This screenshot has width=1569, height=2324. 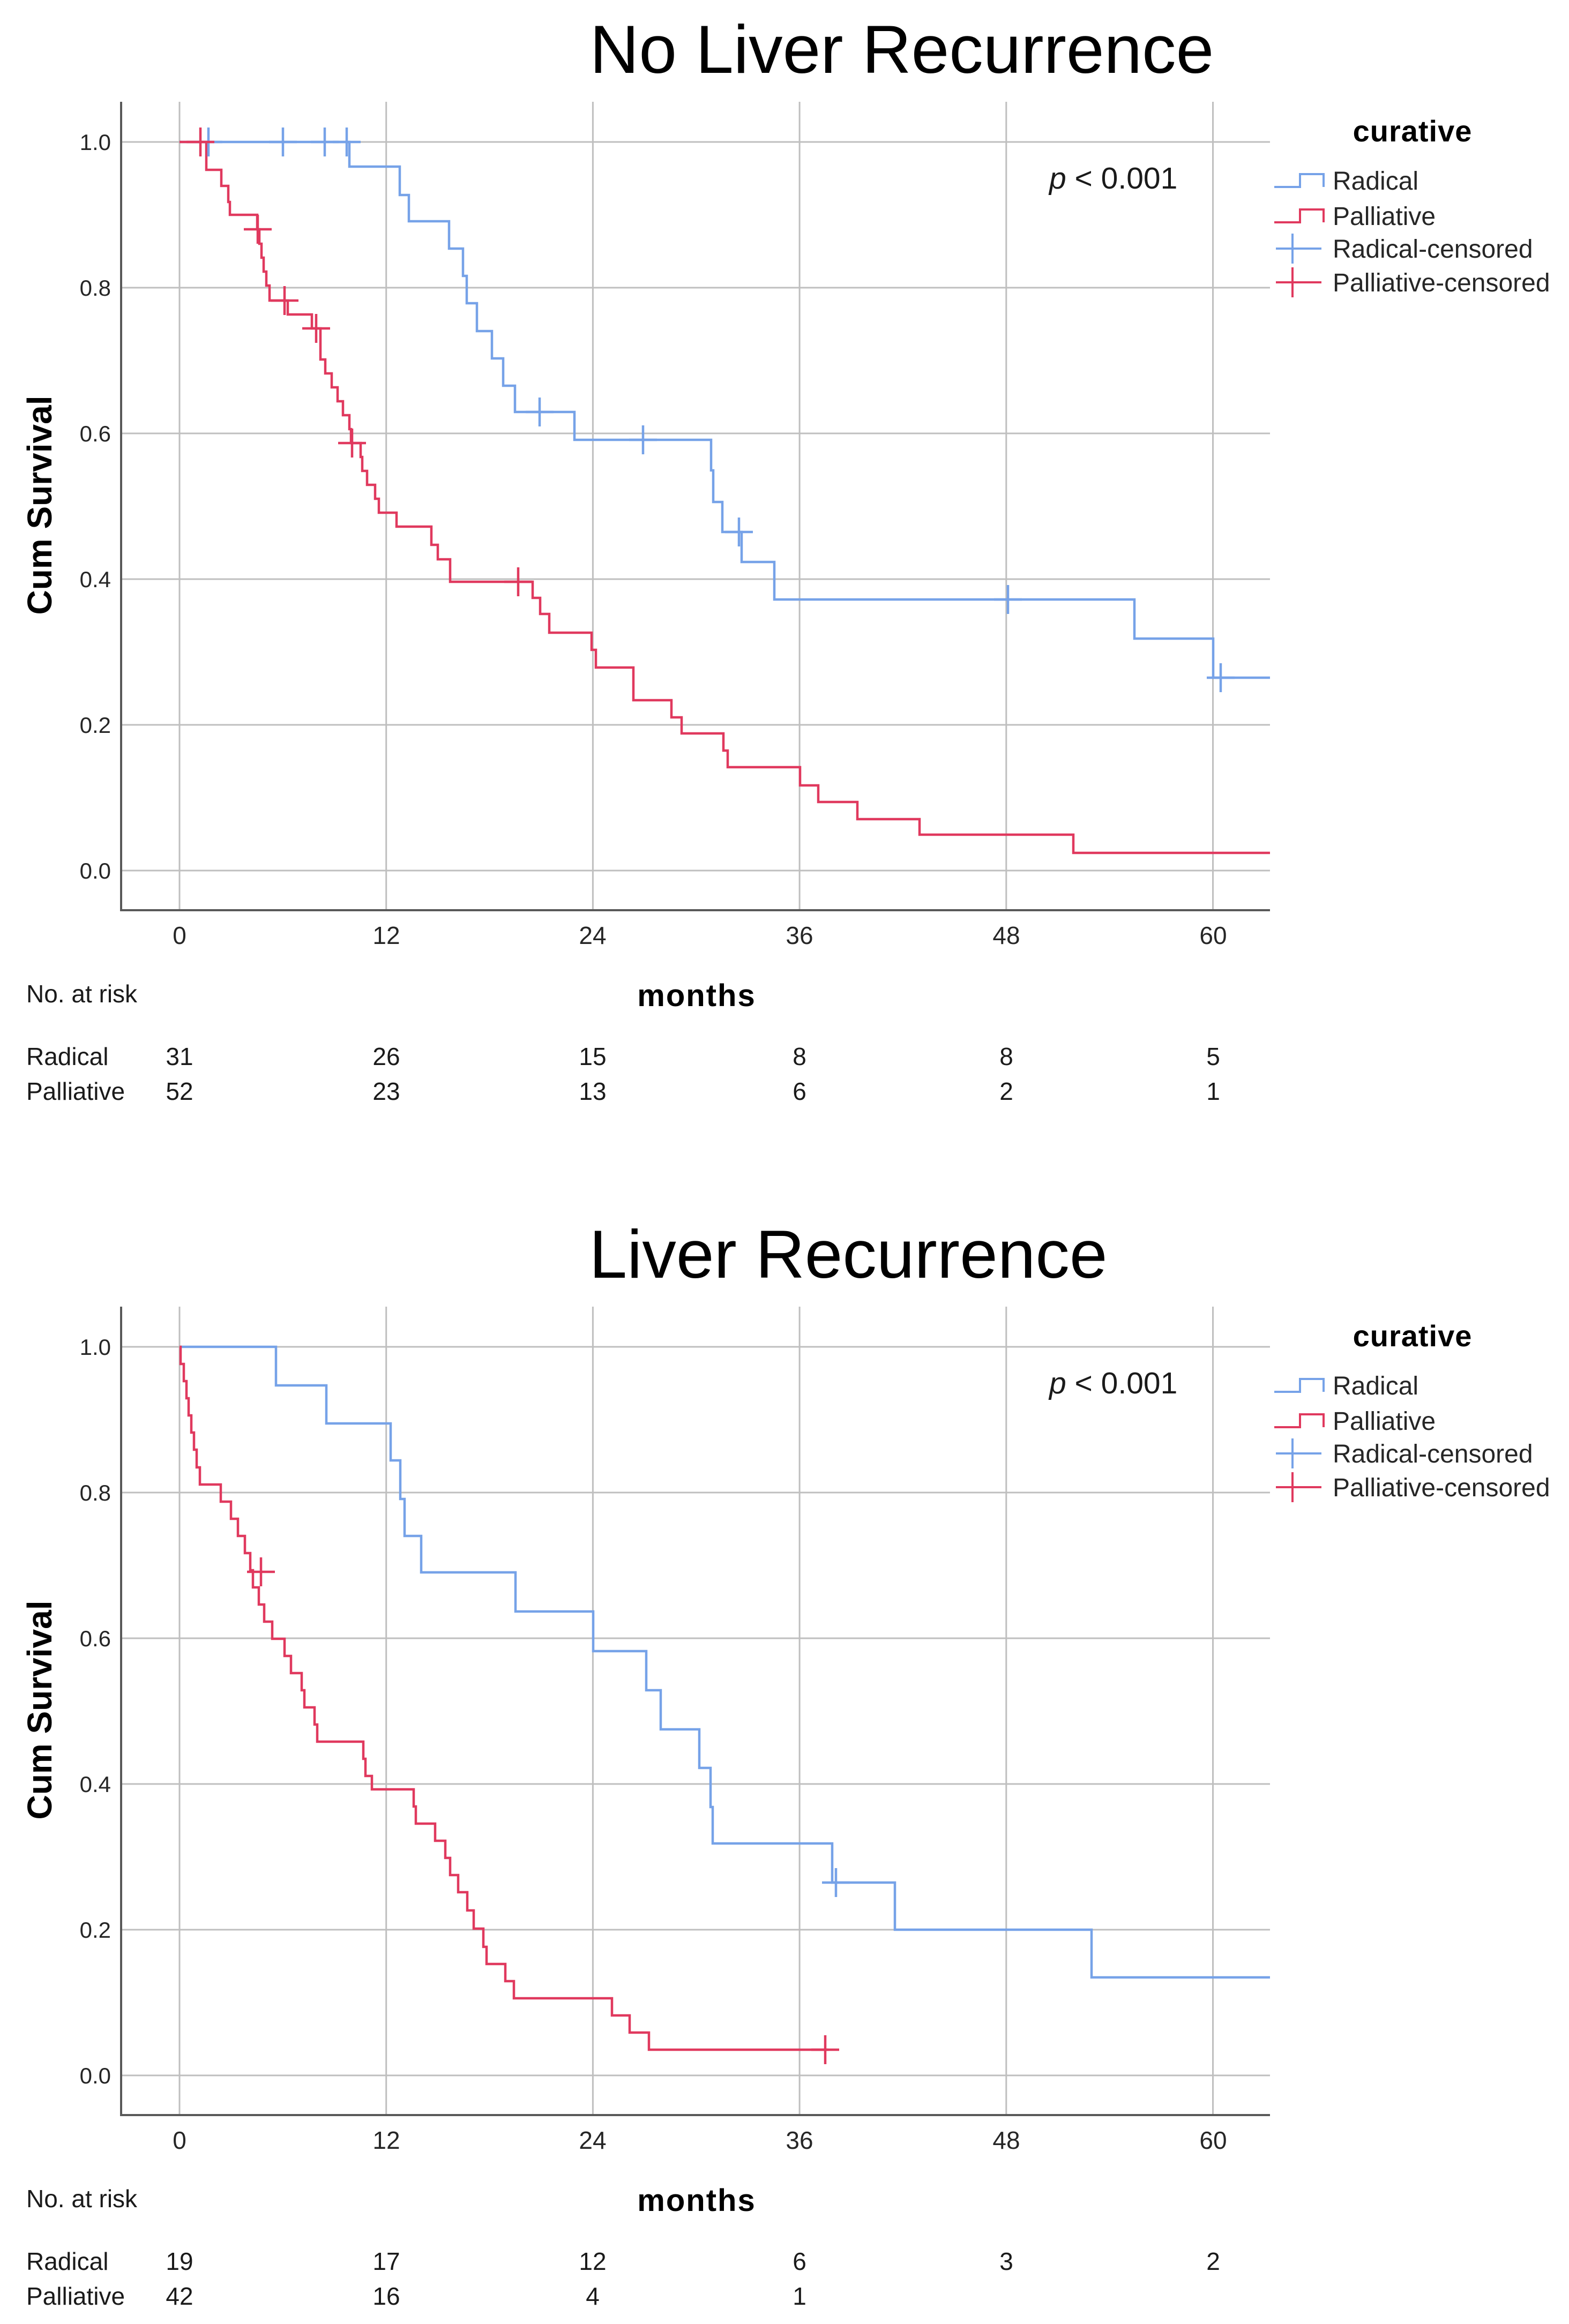 What do you see at coordinates (1213, 1056) in the screenshot?
I see `svg-text: 5` at bounding box center [1213, 1056].